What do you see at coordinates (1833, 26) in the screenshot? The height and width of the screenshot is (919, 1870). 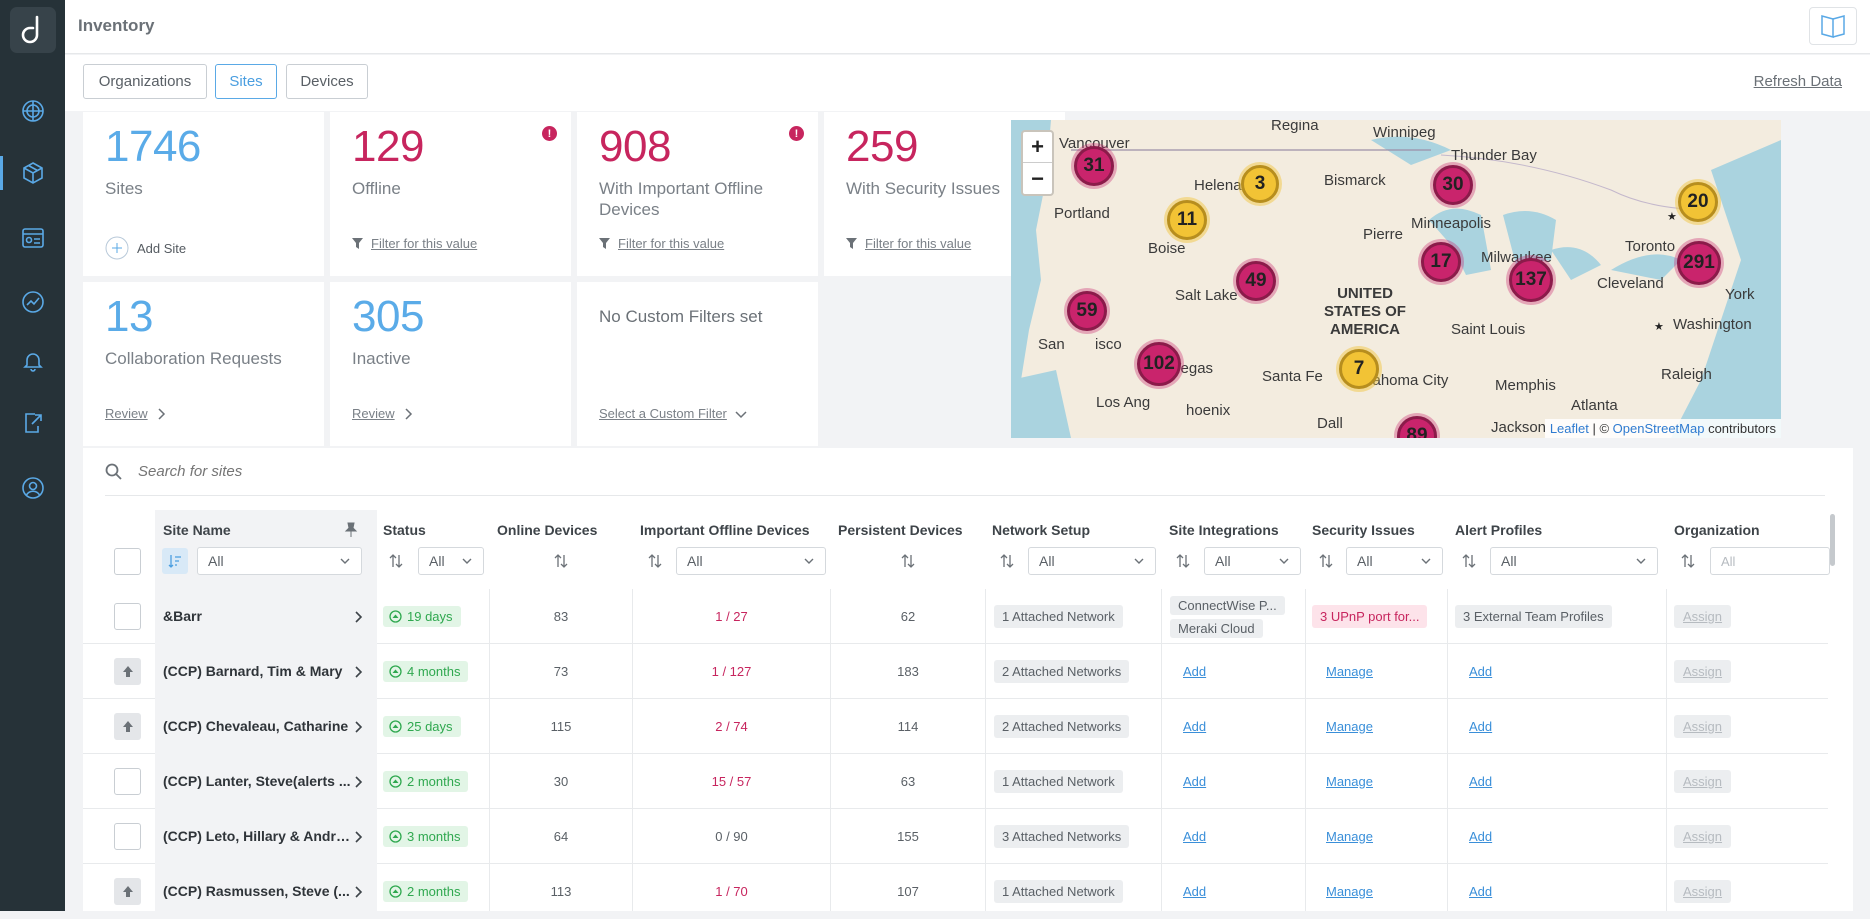 I see `docs-button` at bounding box center [1833, 26].